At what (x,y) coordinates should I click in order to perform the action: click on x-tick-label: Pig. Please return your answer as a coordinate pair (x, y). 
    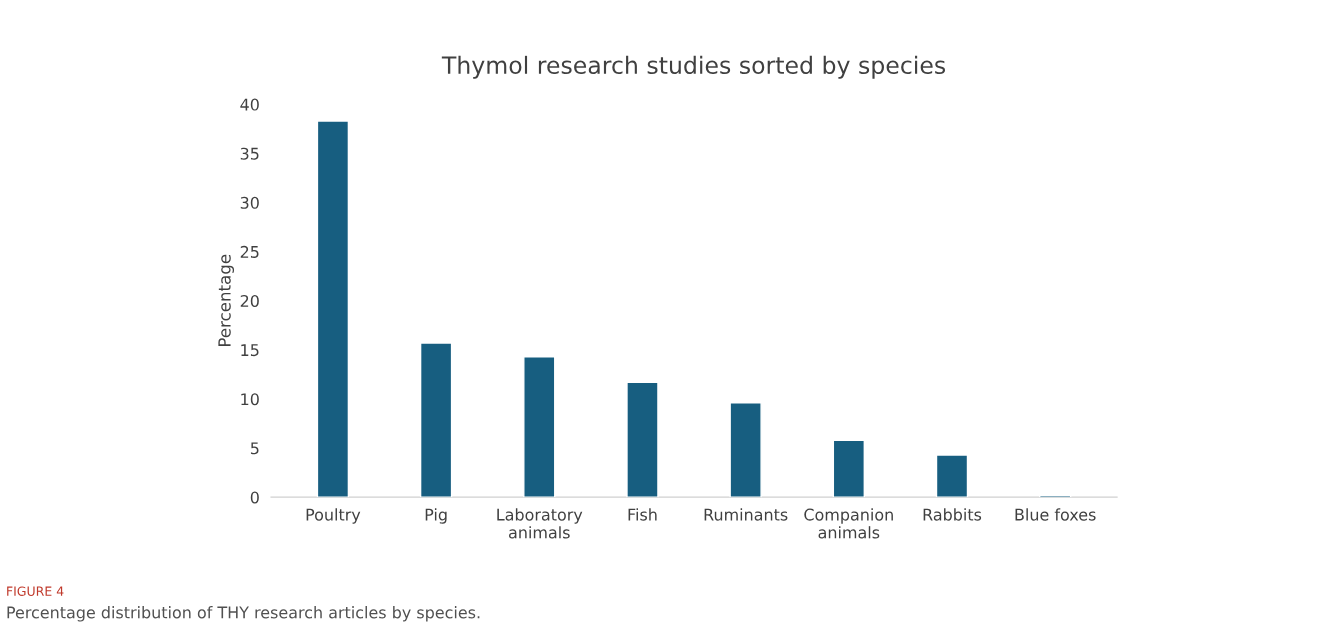
    Looking at the image, I should click on (436, 516).